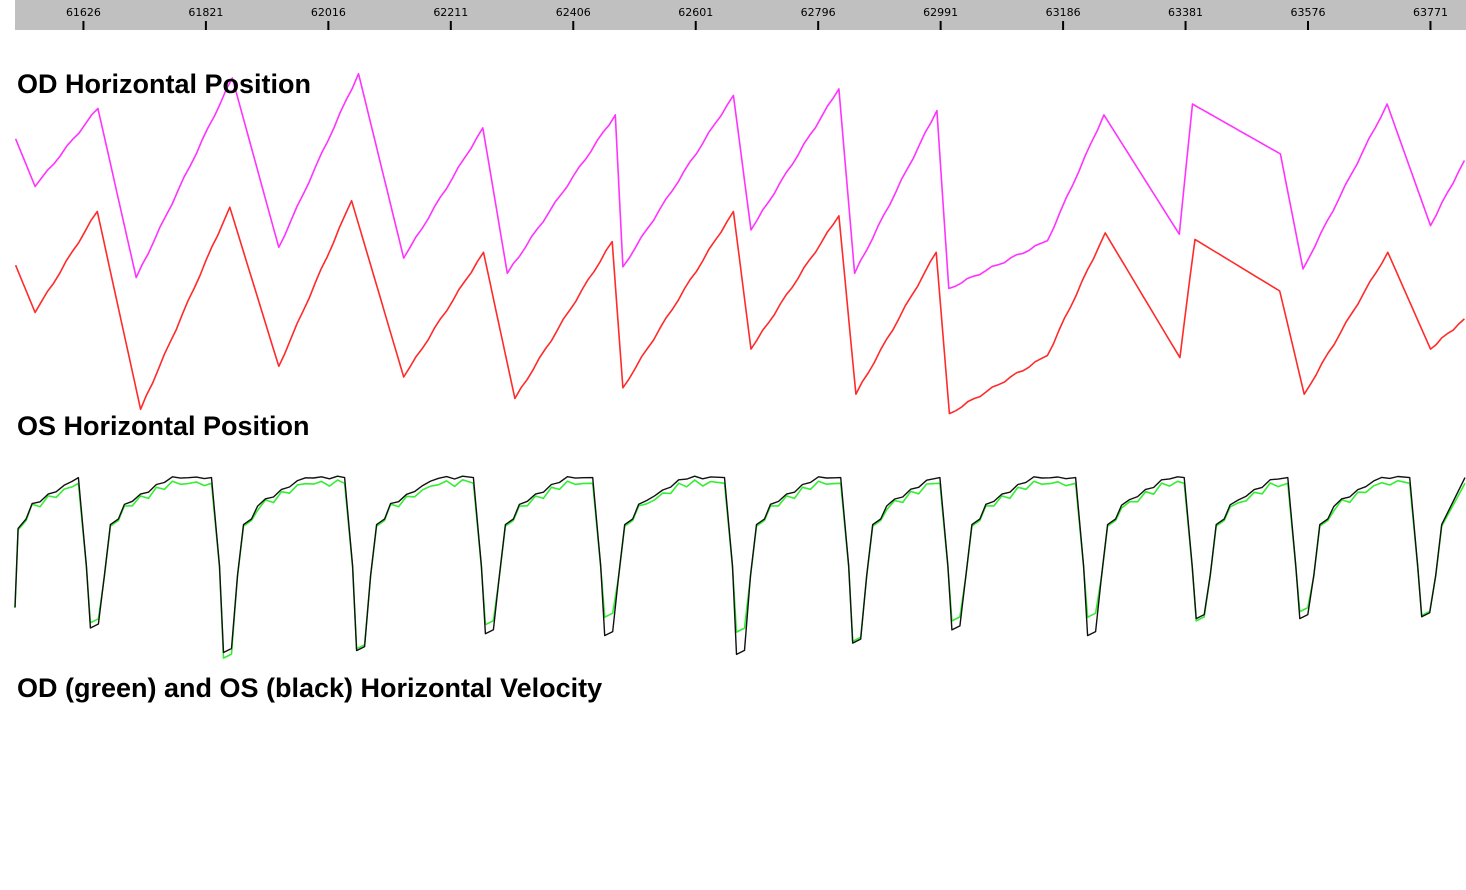 Image resolution: width=1466 pixels, height=890 pixels. Describe the element at coordinates (940, 12) in the screenshot. I see `ruler-tick-label: 62991` at that location.